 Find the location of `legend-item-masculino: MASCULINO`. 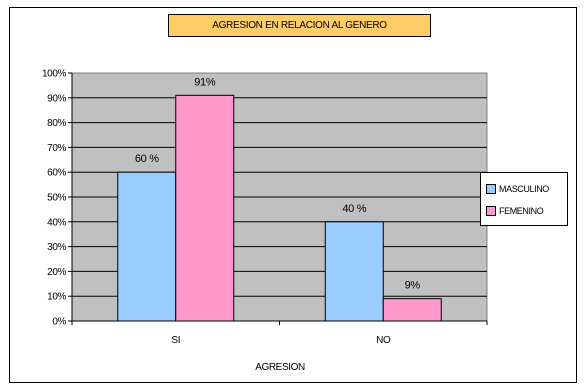

legend-item-masculino: MASCULINO is located at coordinates (517, 189).